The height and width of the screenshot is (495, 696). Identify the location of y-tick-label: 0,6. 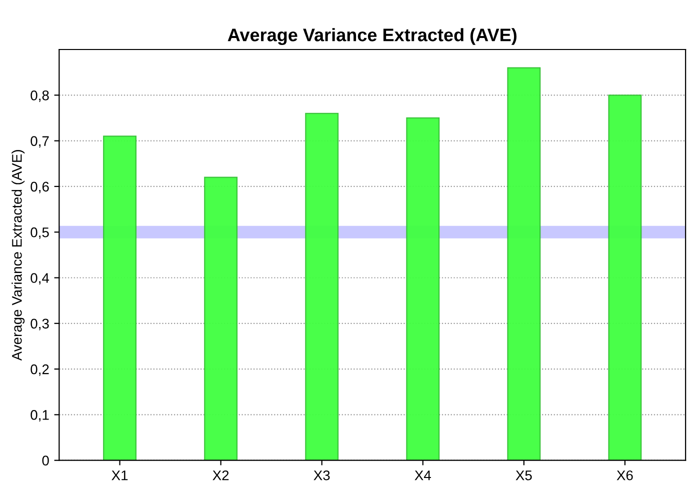
(39, 188).